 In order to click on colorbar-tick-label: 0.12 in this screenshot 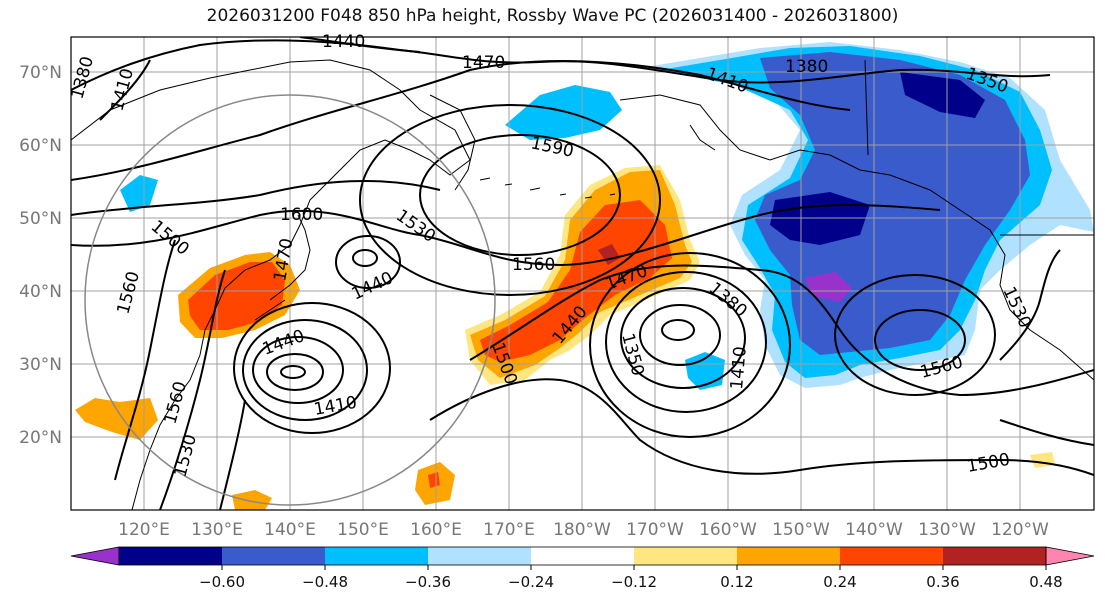, I will do `click(736, 582)`.